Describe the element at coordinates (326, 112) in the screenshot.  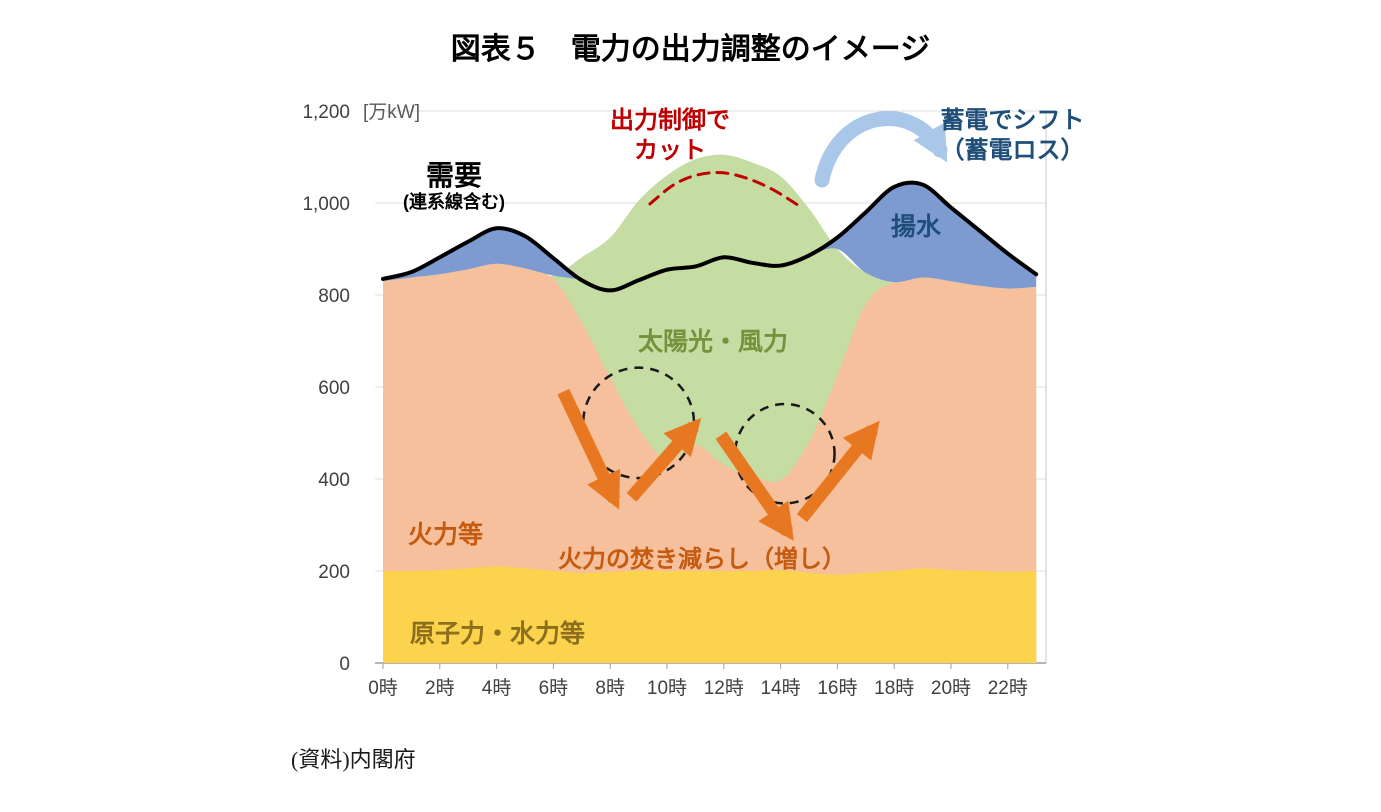
I see `y-axis-tick-label: 1,200` at that location.